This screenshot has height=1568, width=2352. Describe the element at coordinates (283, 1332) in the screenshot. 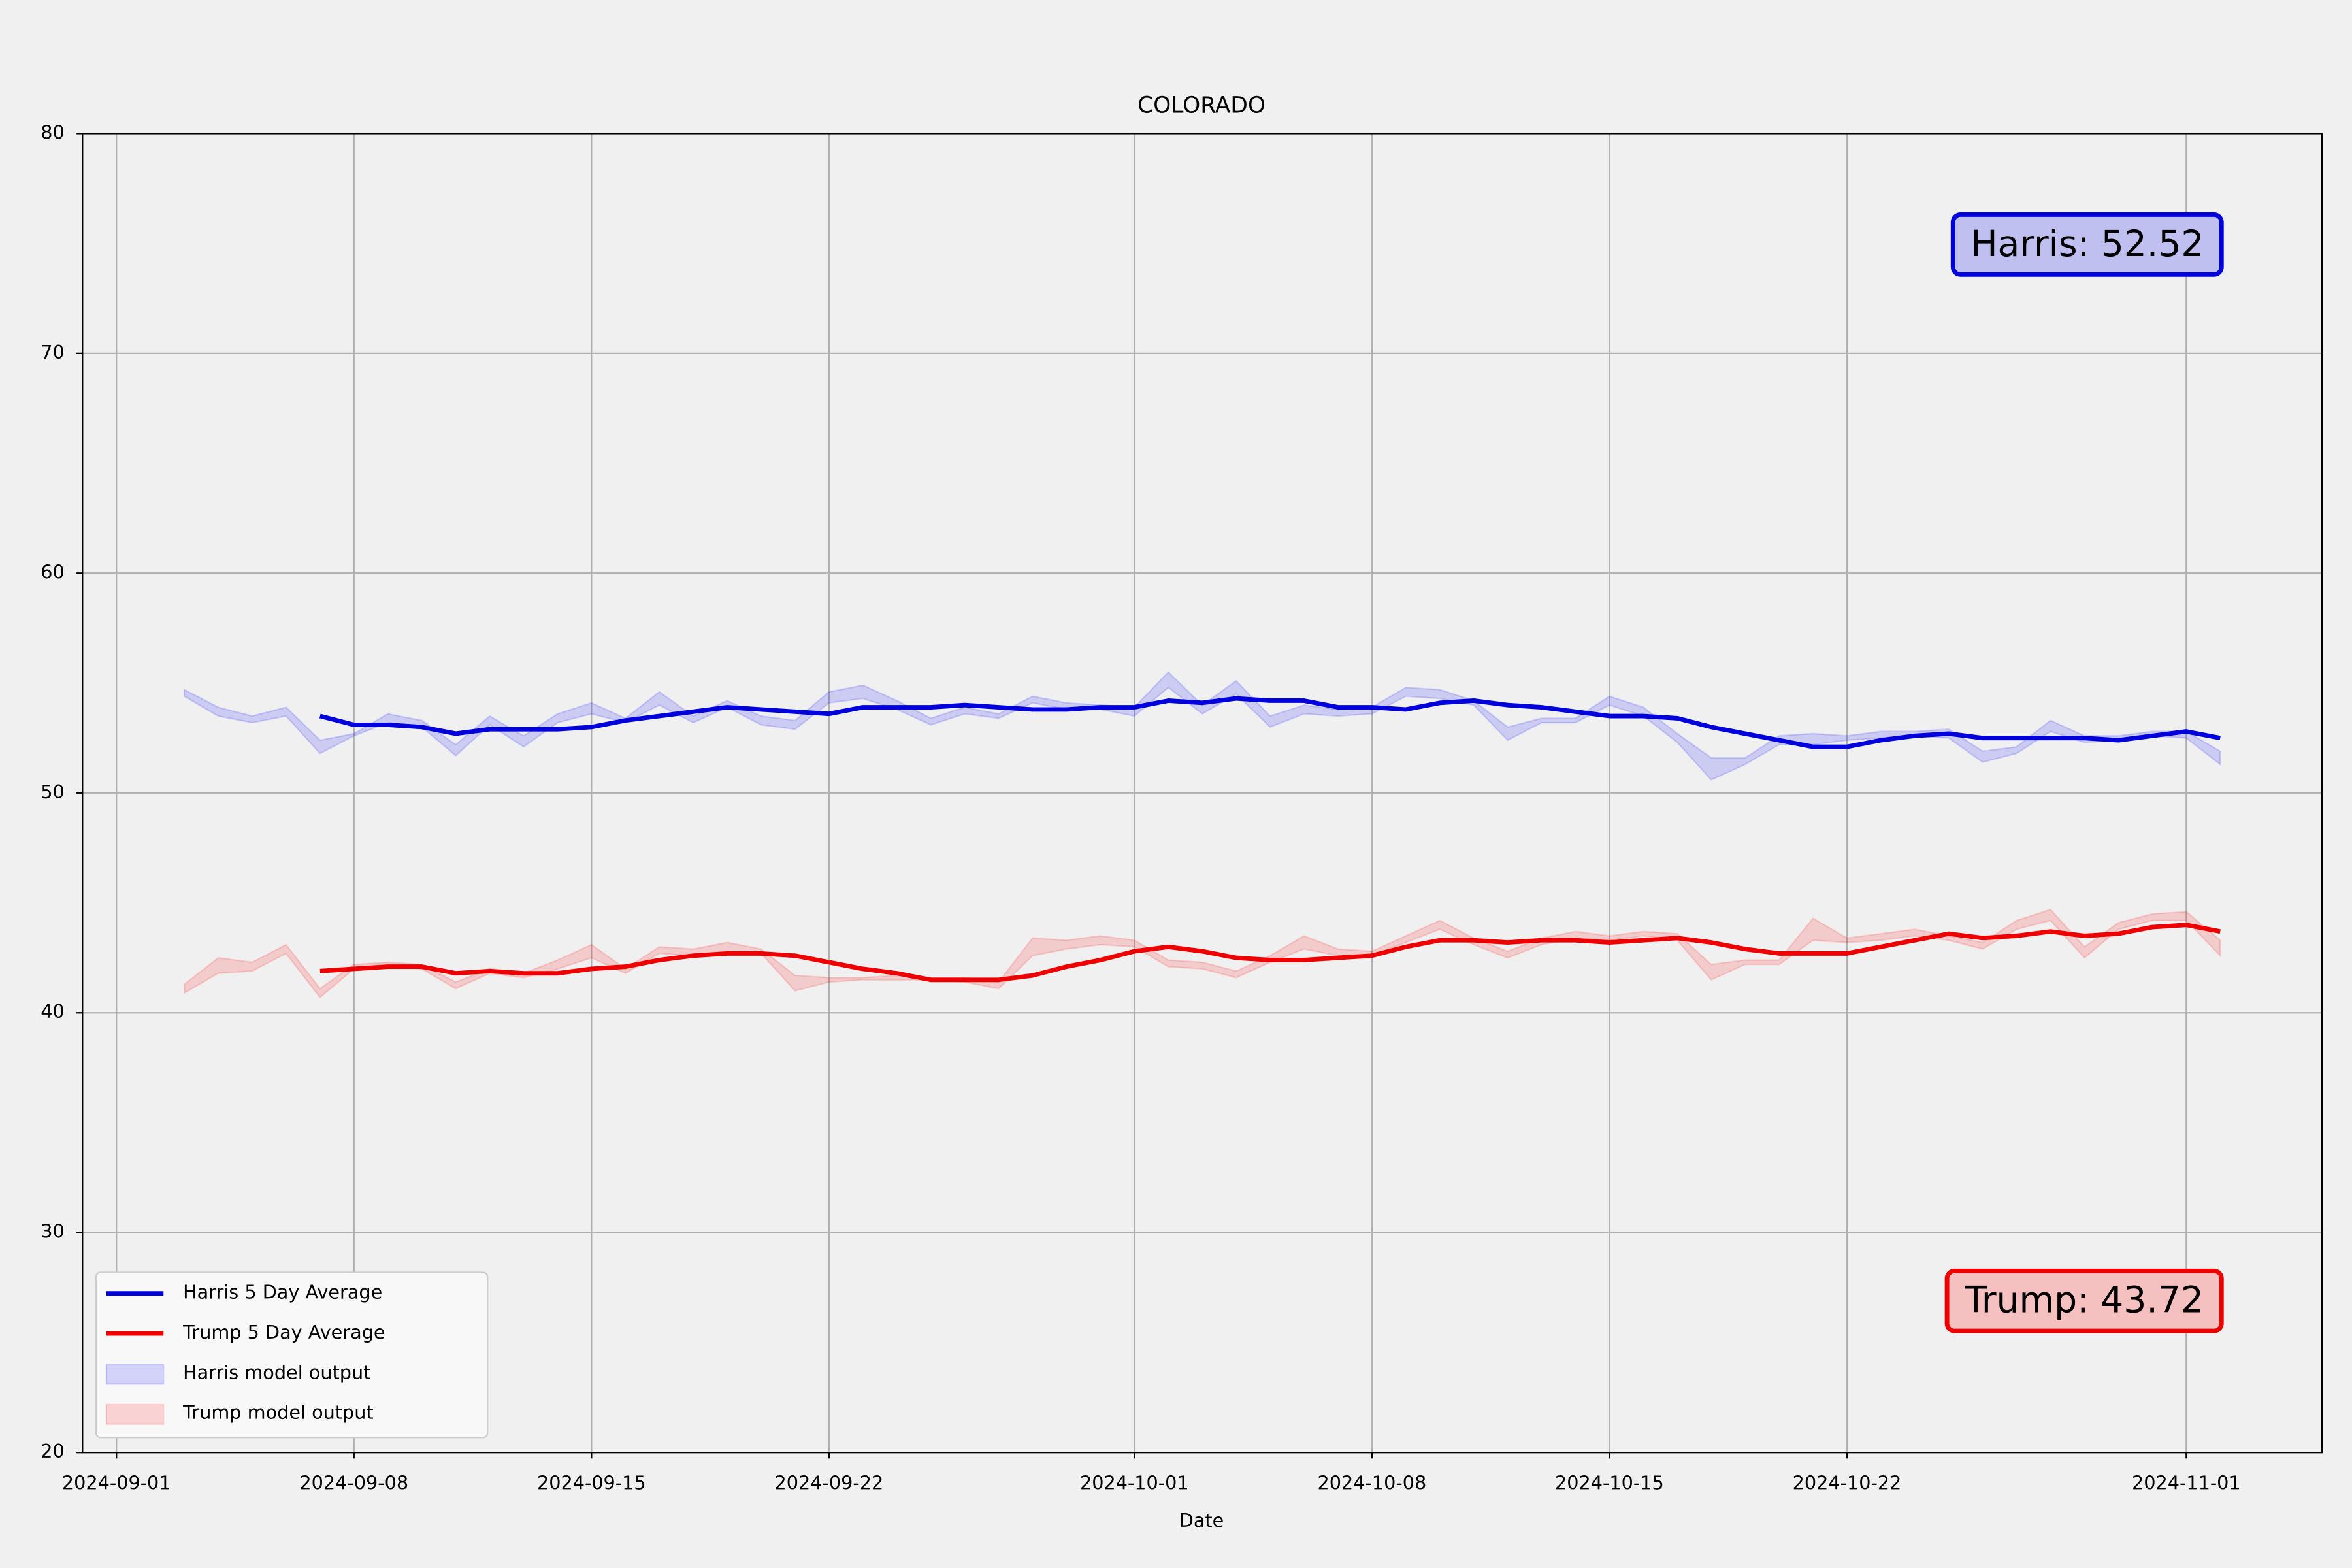

I see `legend-label: Trump 5 Day Average` at that location.